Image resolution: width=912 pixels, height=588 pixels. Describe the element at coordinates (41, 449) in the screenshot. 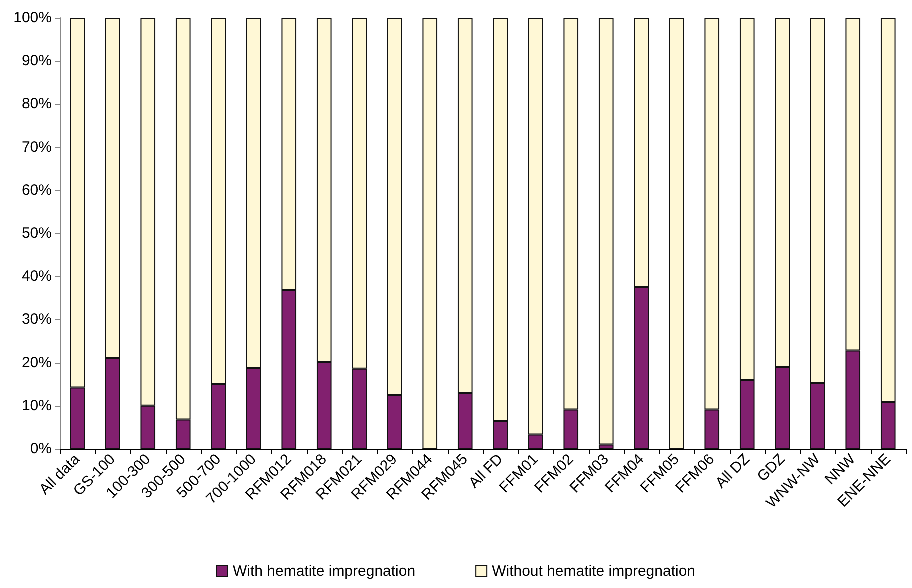

I see `y-tick-label: 0%` at that location.